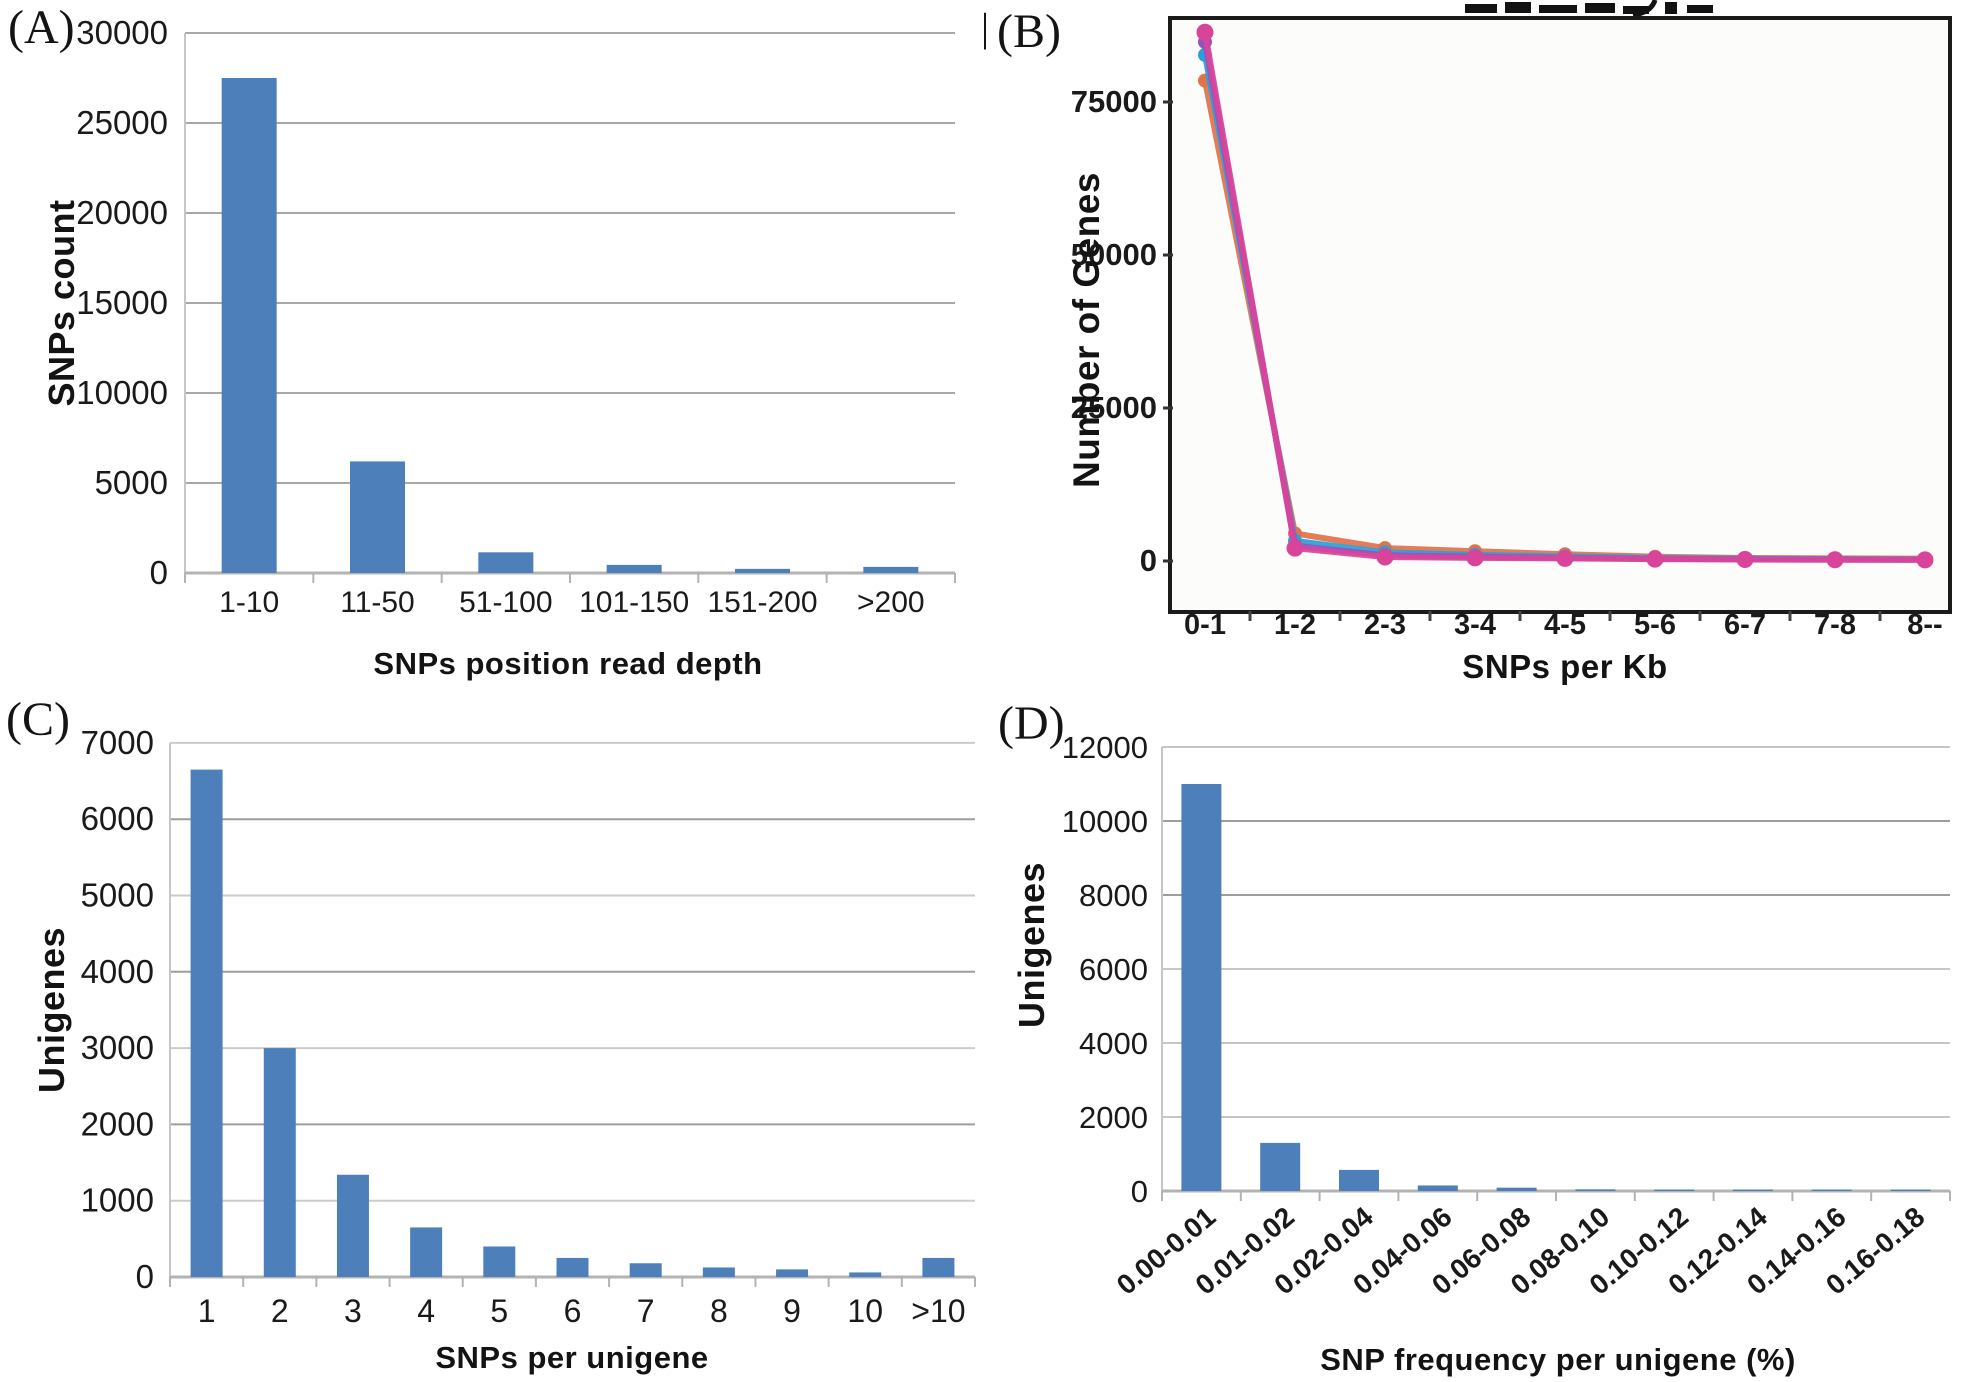  What do you see at coordinates (1558, 1359) in the screenshot?
I see `panel-d-x-axis-title: SNP frequency per unigene (%)` at bounding box center [1558, 1359].